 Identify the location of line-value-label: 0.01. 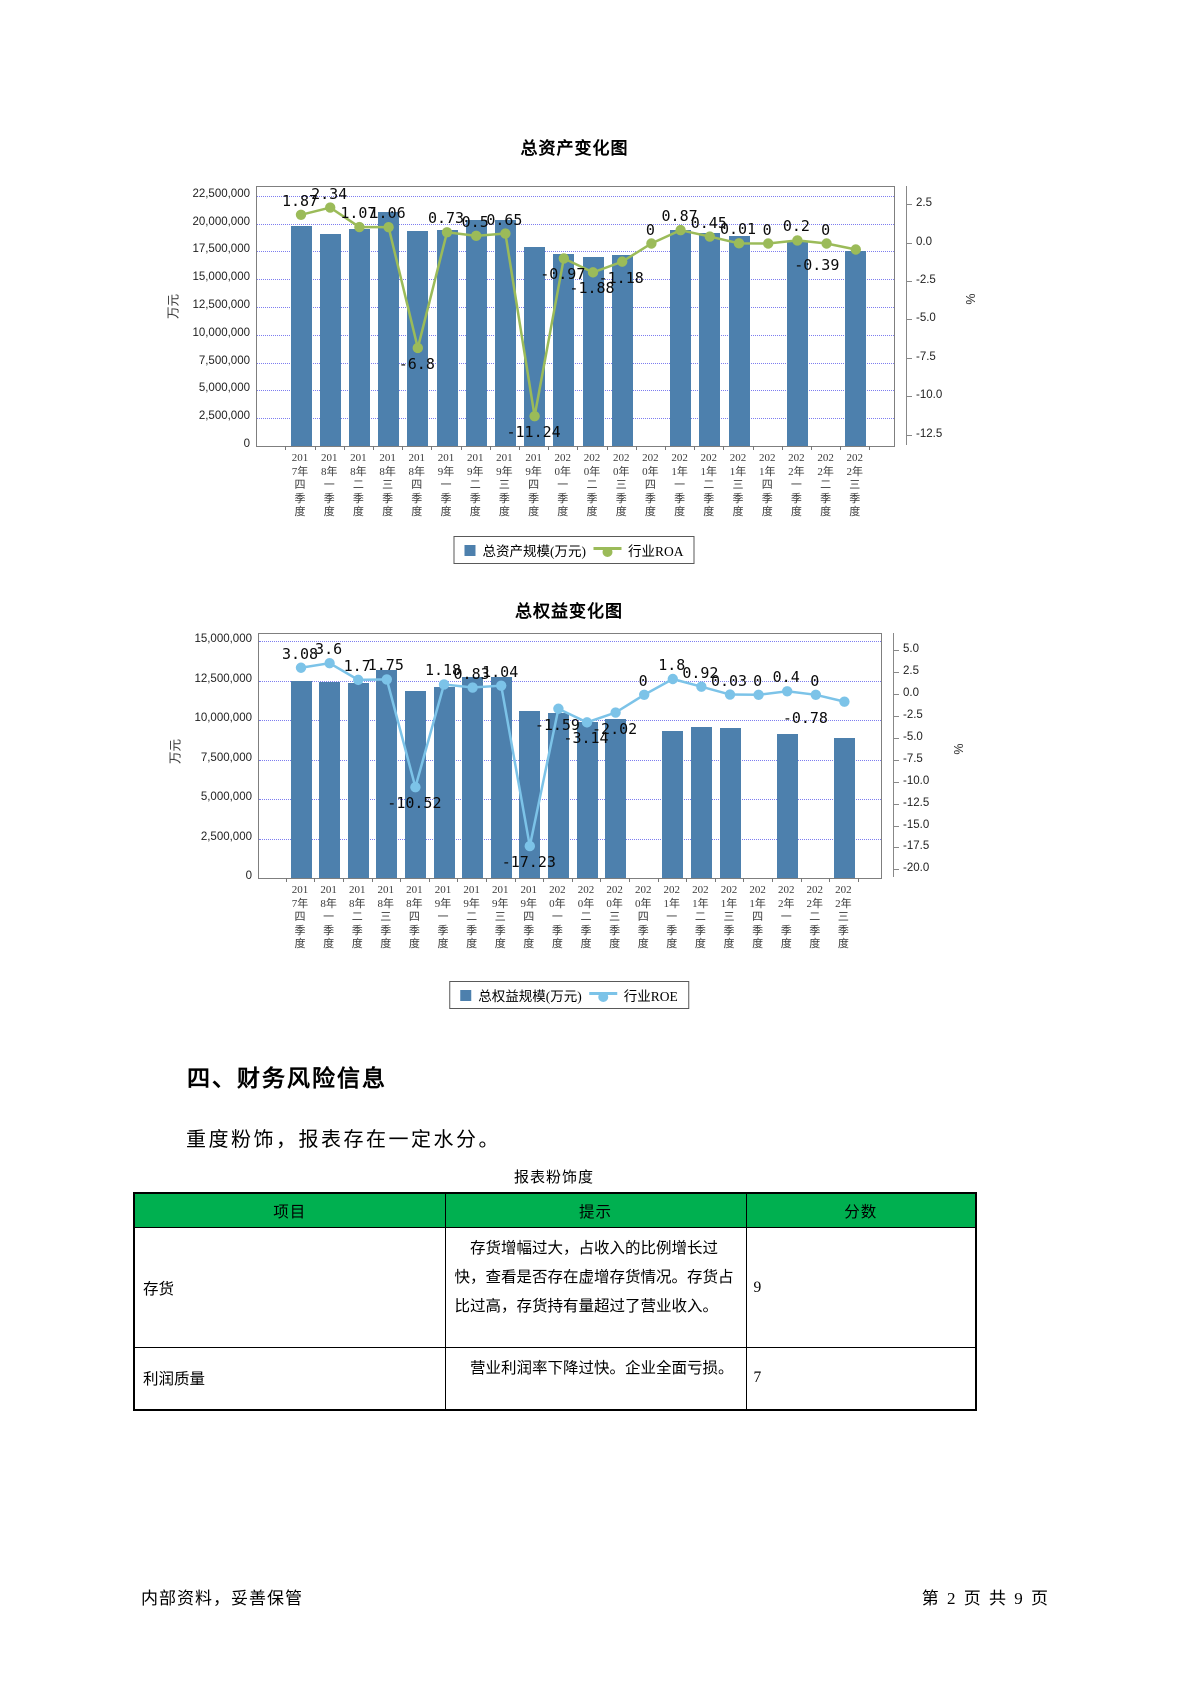
(738, 229).